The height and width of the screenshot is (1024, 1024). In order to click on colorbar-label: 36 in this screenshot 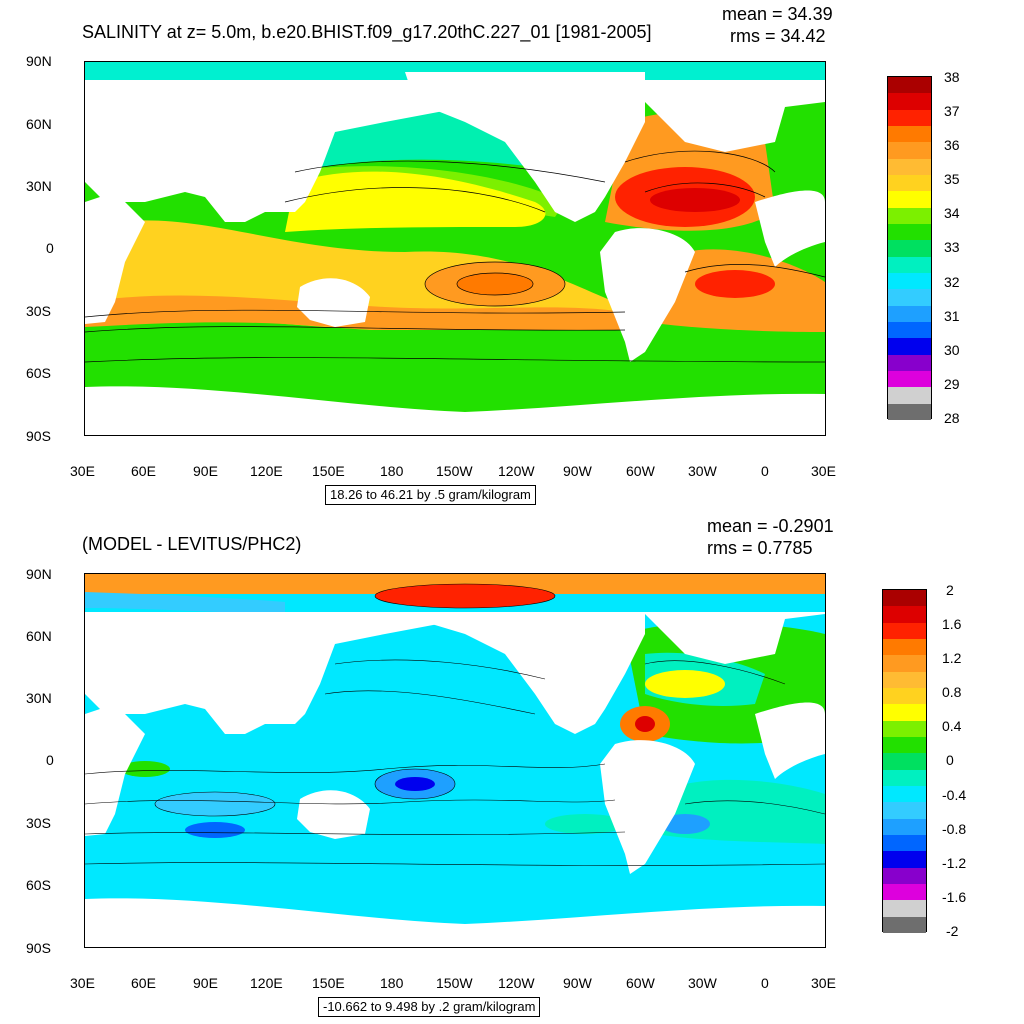, I will do `click(952, 145)`.